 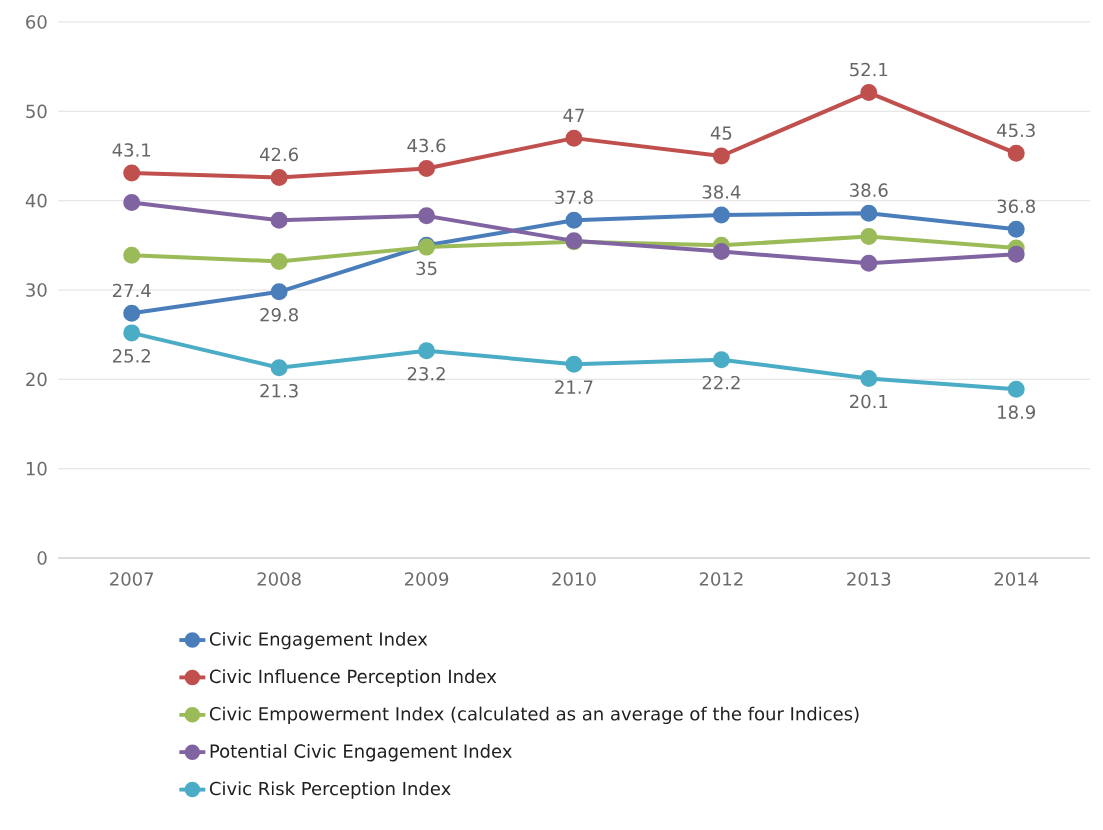 What do you see at coordinates (426, 579) in the screenshot?
I see `x-tick-label: 2009` at bounding box center [426, 579].